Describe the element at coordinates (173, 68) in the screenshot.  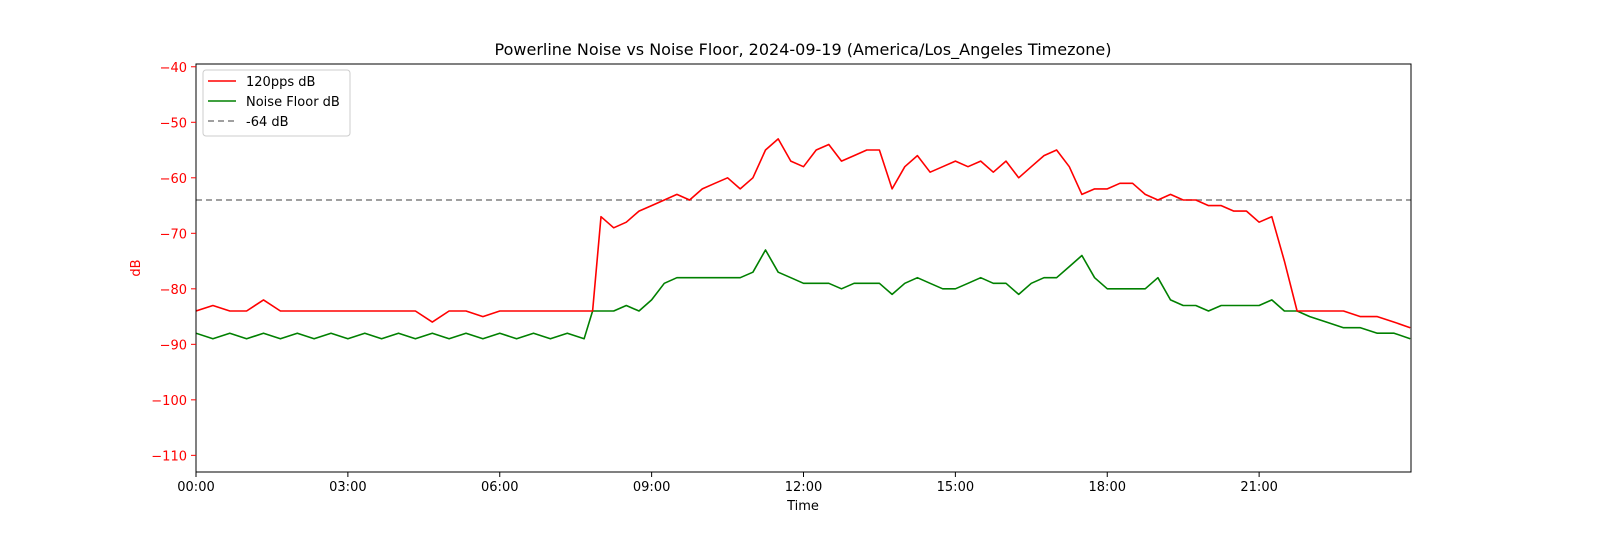
I see `y-tick-label: −40` at that location.